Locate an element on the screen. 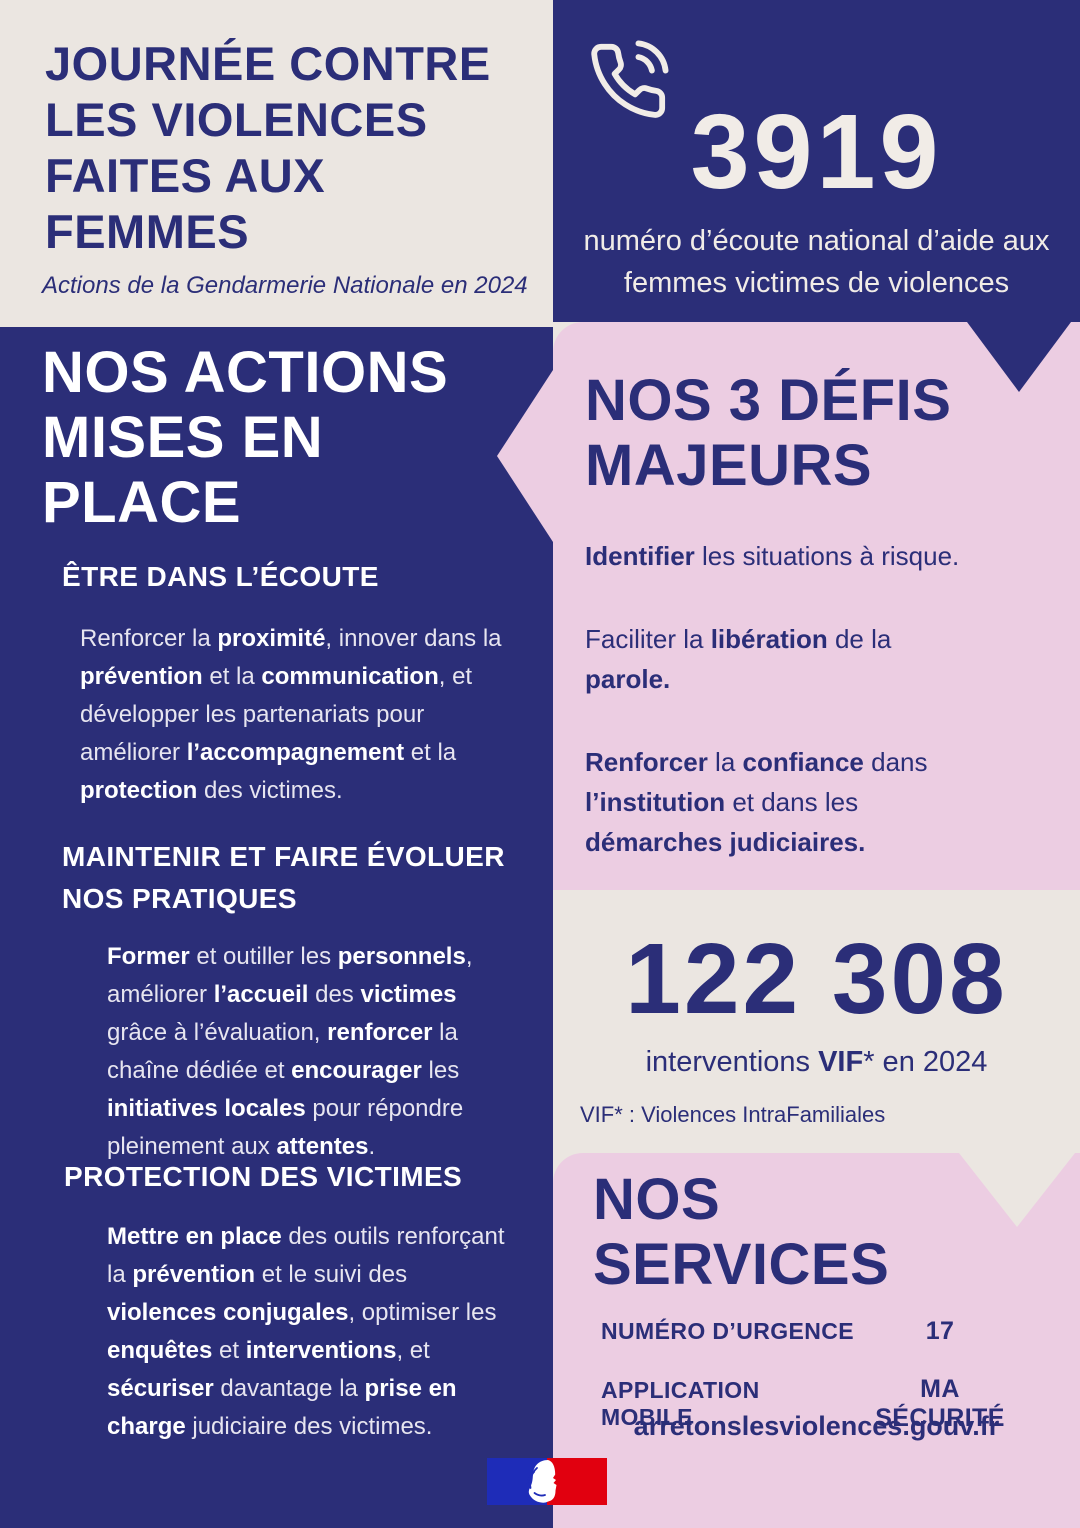 The image size is (1080, 1528). service-row-urgence: NUMÉRO D’URGENCE 17 is located at coordinates (813, 1331).